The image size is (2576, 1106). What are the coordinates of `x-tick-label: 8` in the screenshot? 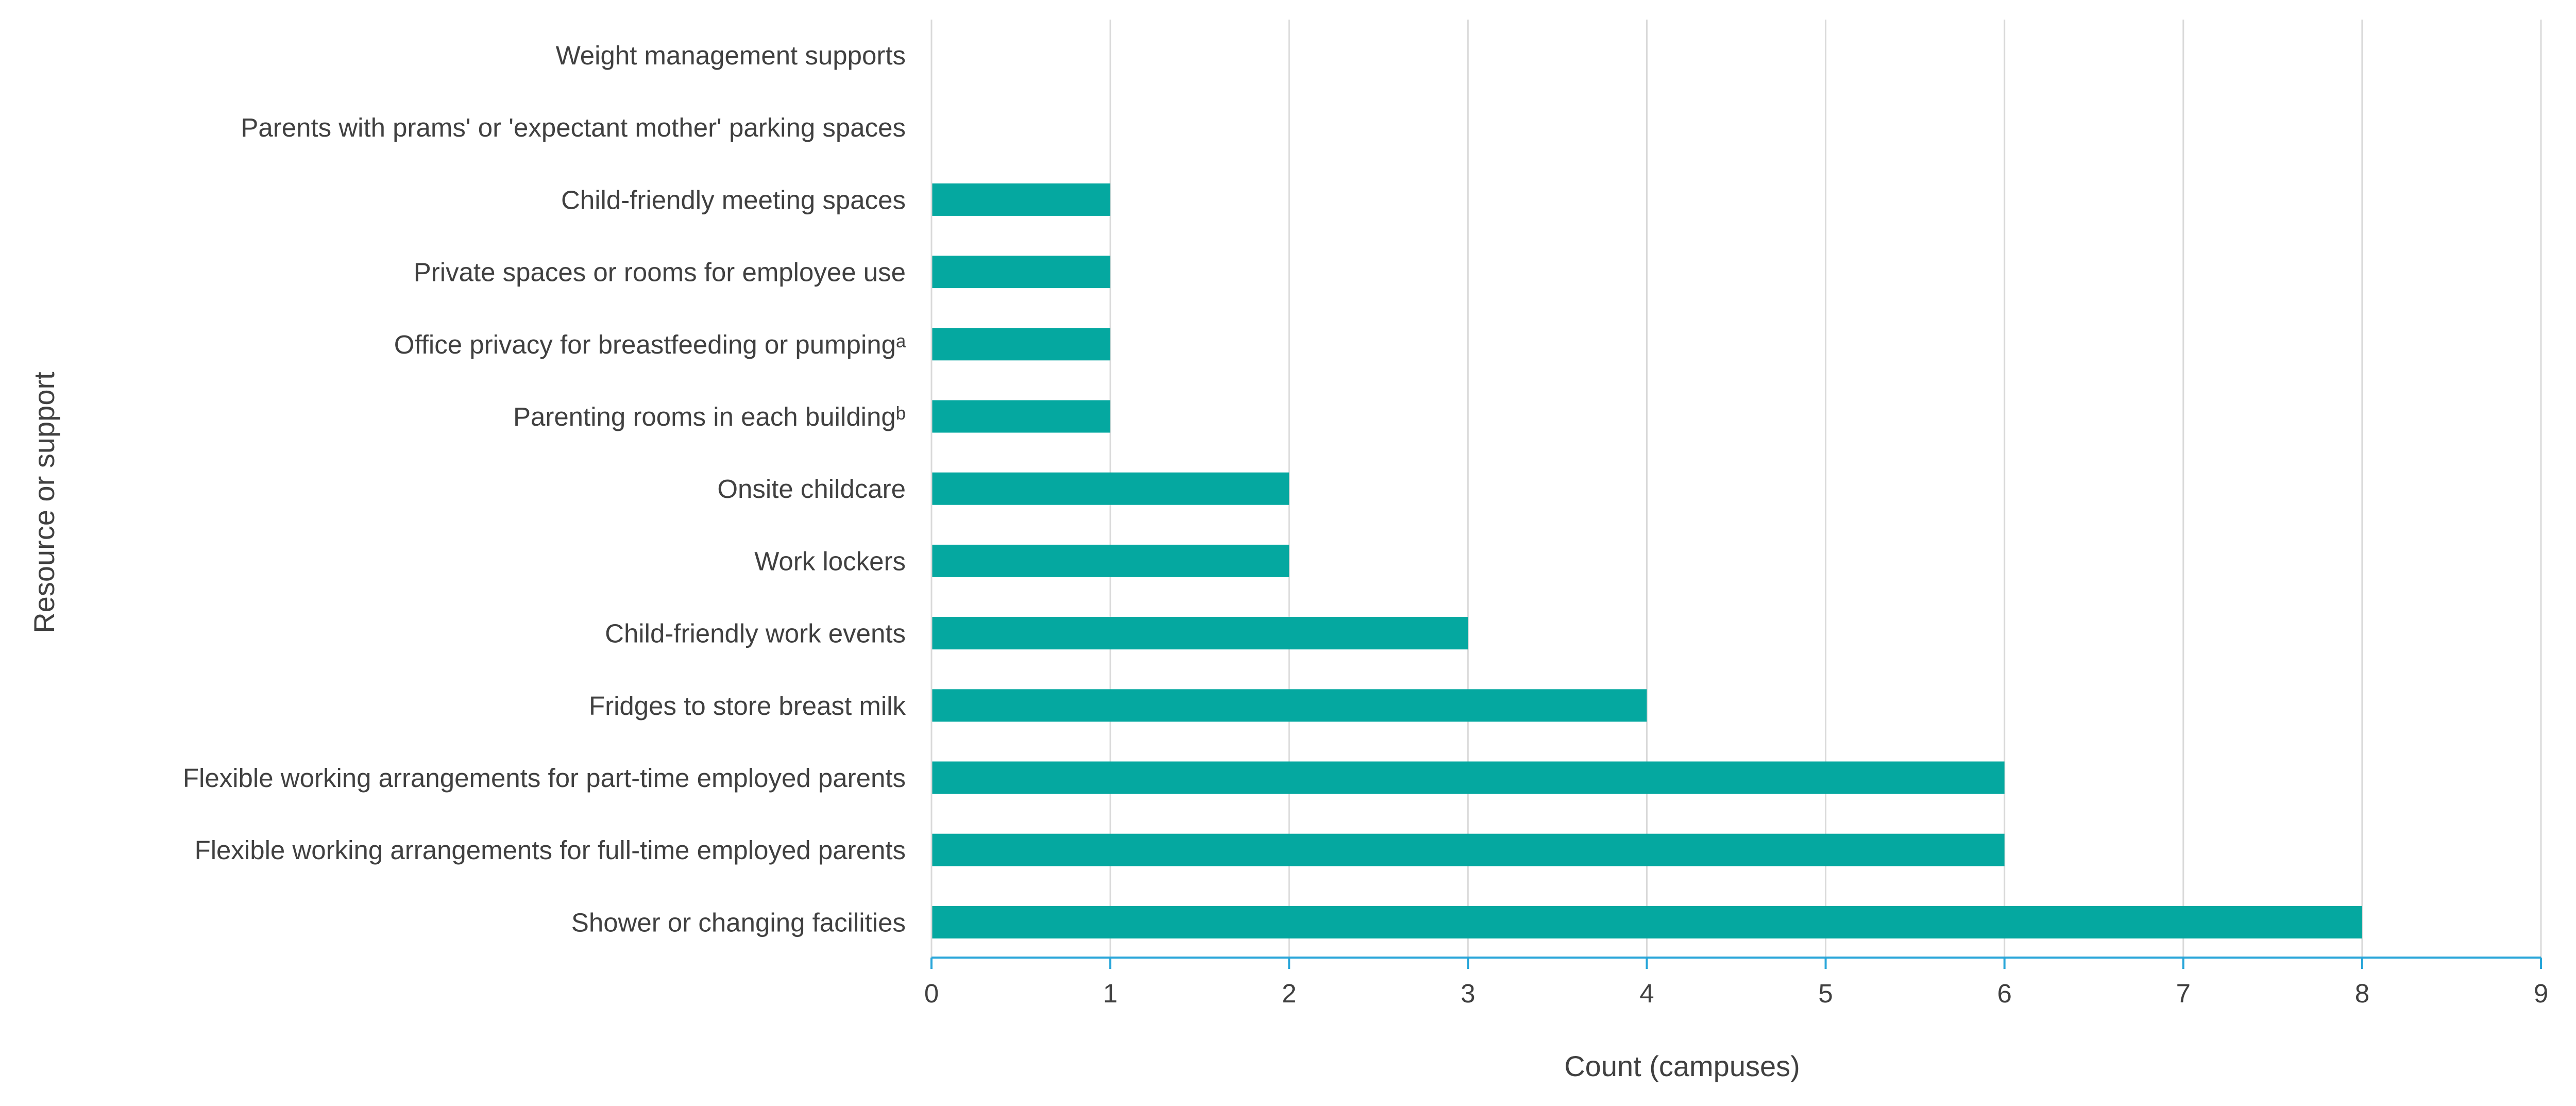 It's located at (2362, 993).